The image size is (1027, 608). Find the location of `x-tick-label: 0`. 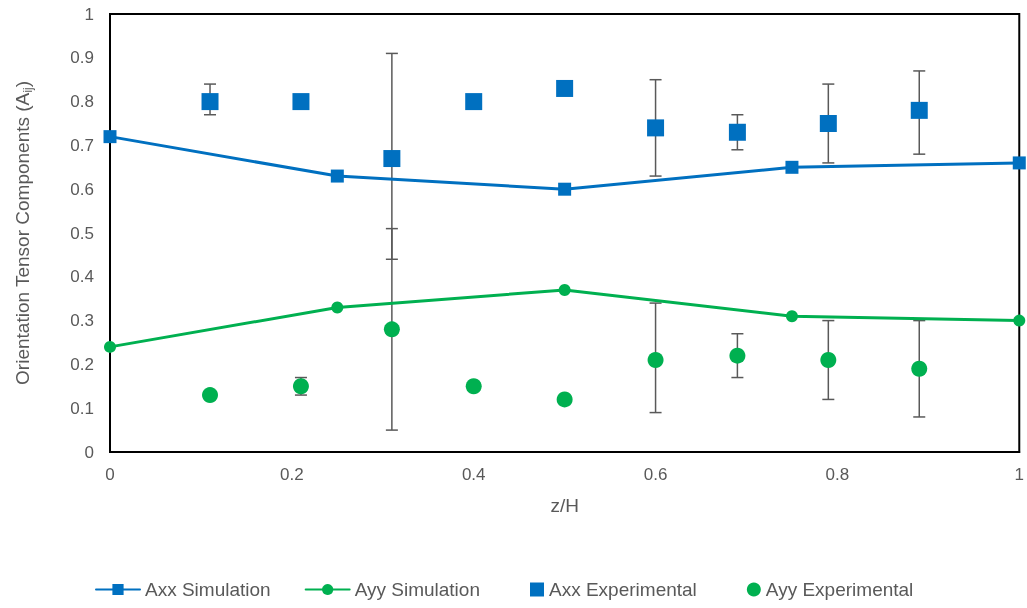

x-tick-label: 0 is located at coordinates (110, 474).